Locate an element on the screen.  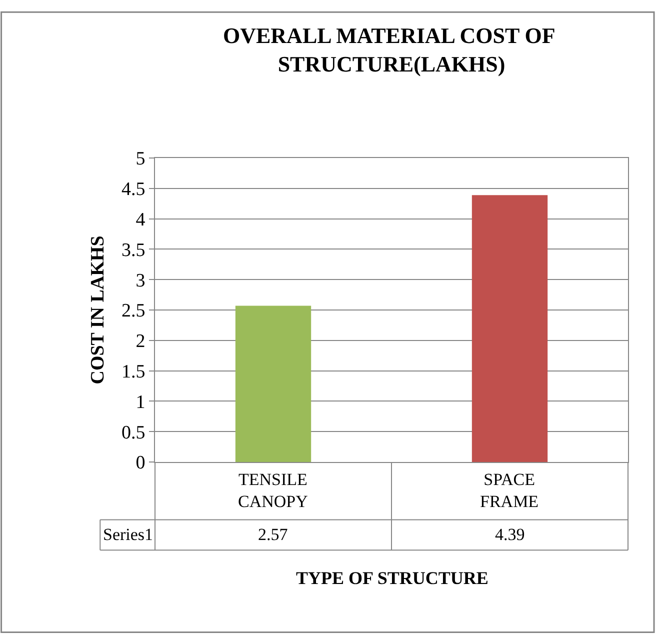
x-tick-label: SPACE FRAME is located at coordinates (509, 491).